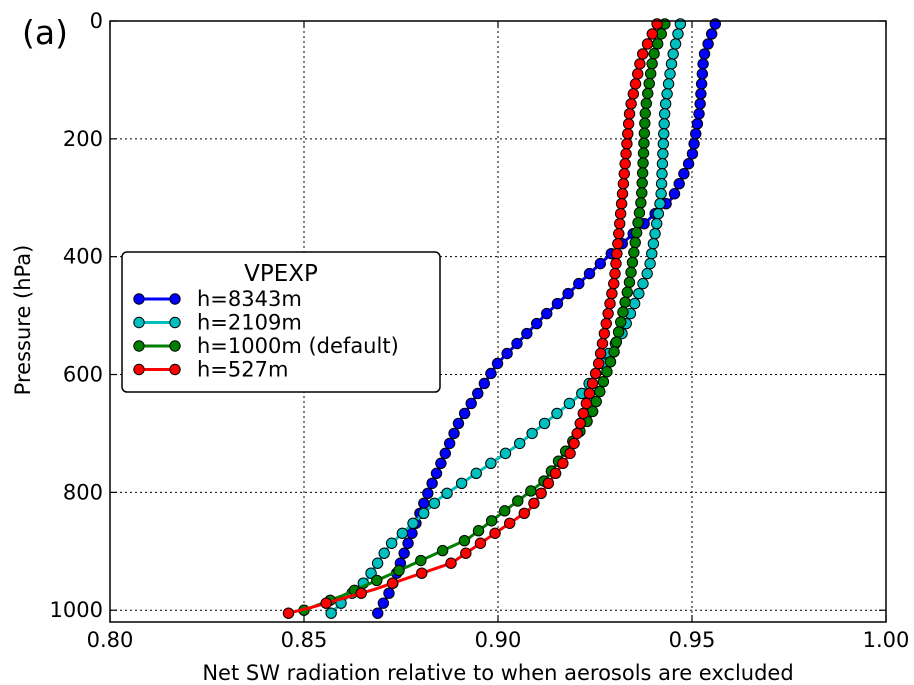 The image size is (914, 685). What do you see at coordinates (175, 346) in the screenshot?
I see `legend-marker-end` at bounding box center [175, 346].